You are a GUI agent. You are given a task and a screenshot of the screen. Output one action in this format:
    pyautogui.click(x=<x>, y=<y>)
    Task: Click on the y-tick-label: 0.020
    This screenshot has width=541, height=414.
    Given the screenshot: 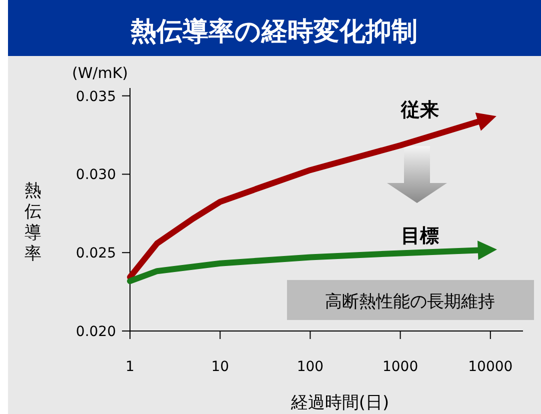 What is the action you would take?
    pyautogui.click(x=96, y=332)
    